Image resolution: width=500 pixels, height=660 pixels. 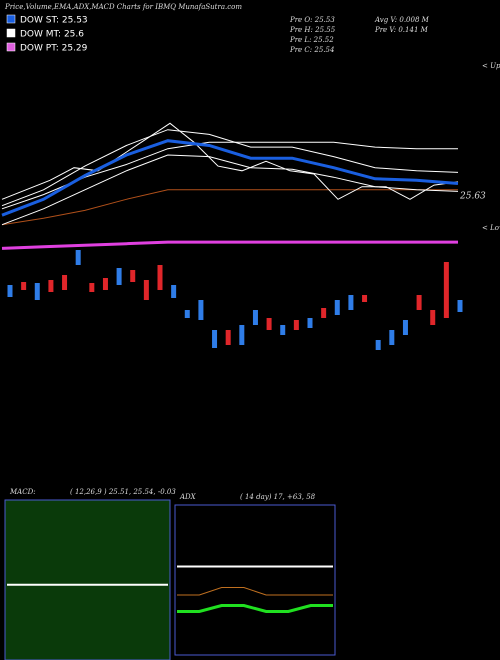 I want to click on panel-subtitle: ( 12,26,9 ) 25.51, 25.54, -0.03, so click(x=123, y=492).